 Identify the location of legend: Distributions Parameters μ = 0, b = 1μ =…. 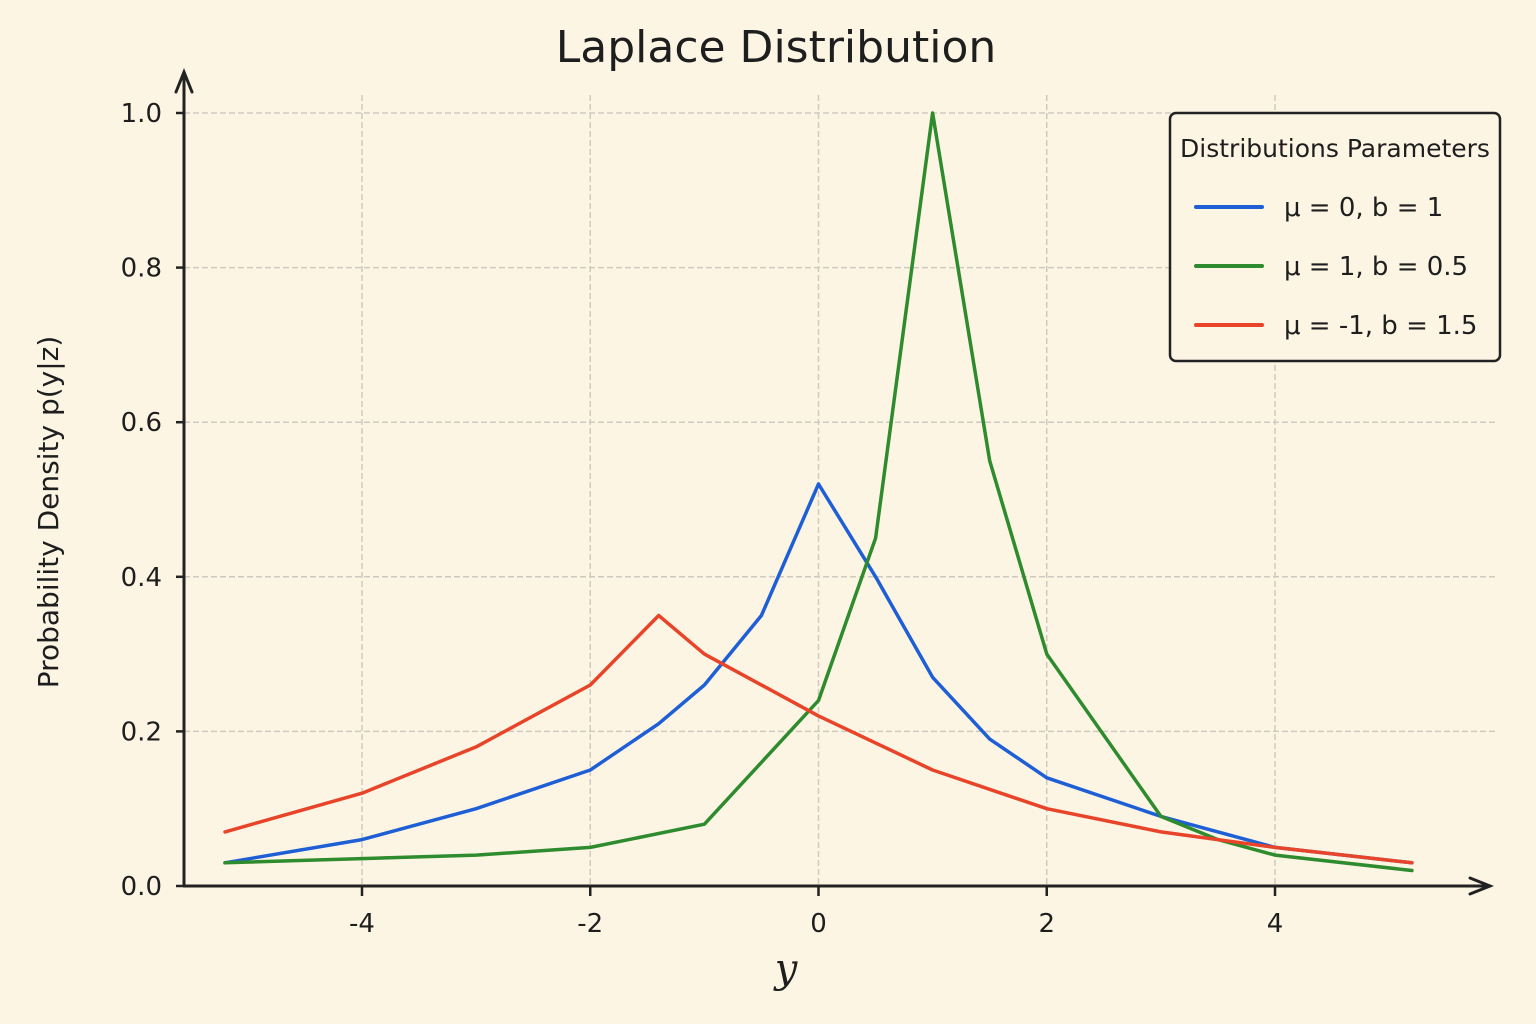
(1335, 237).